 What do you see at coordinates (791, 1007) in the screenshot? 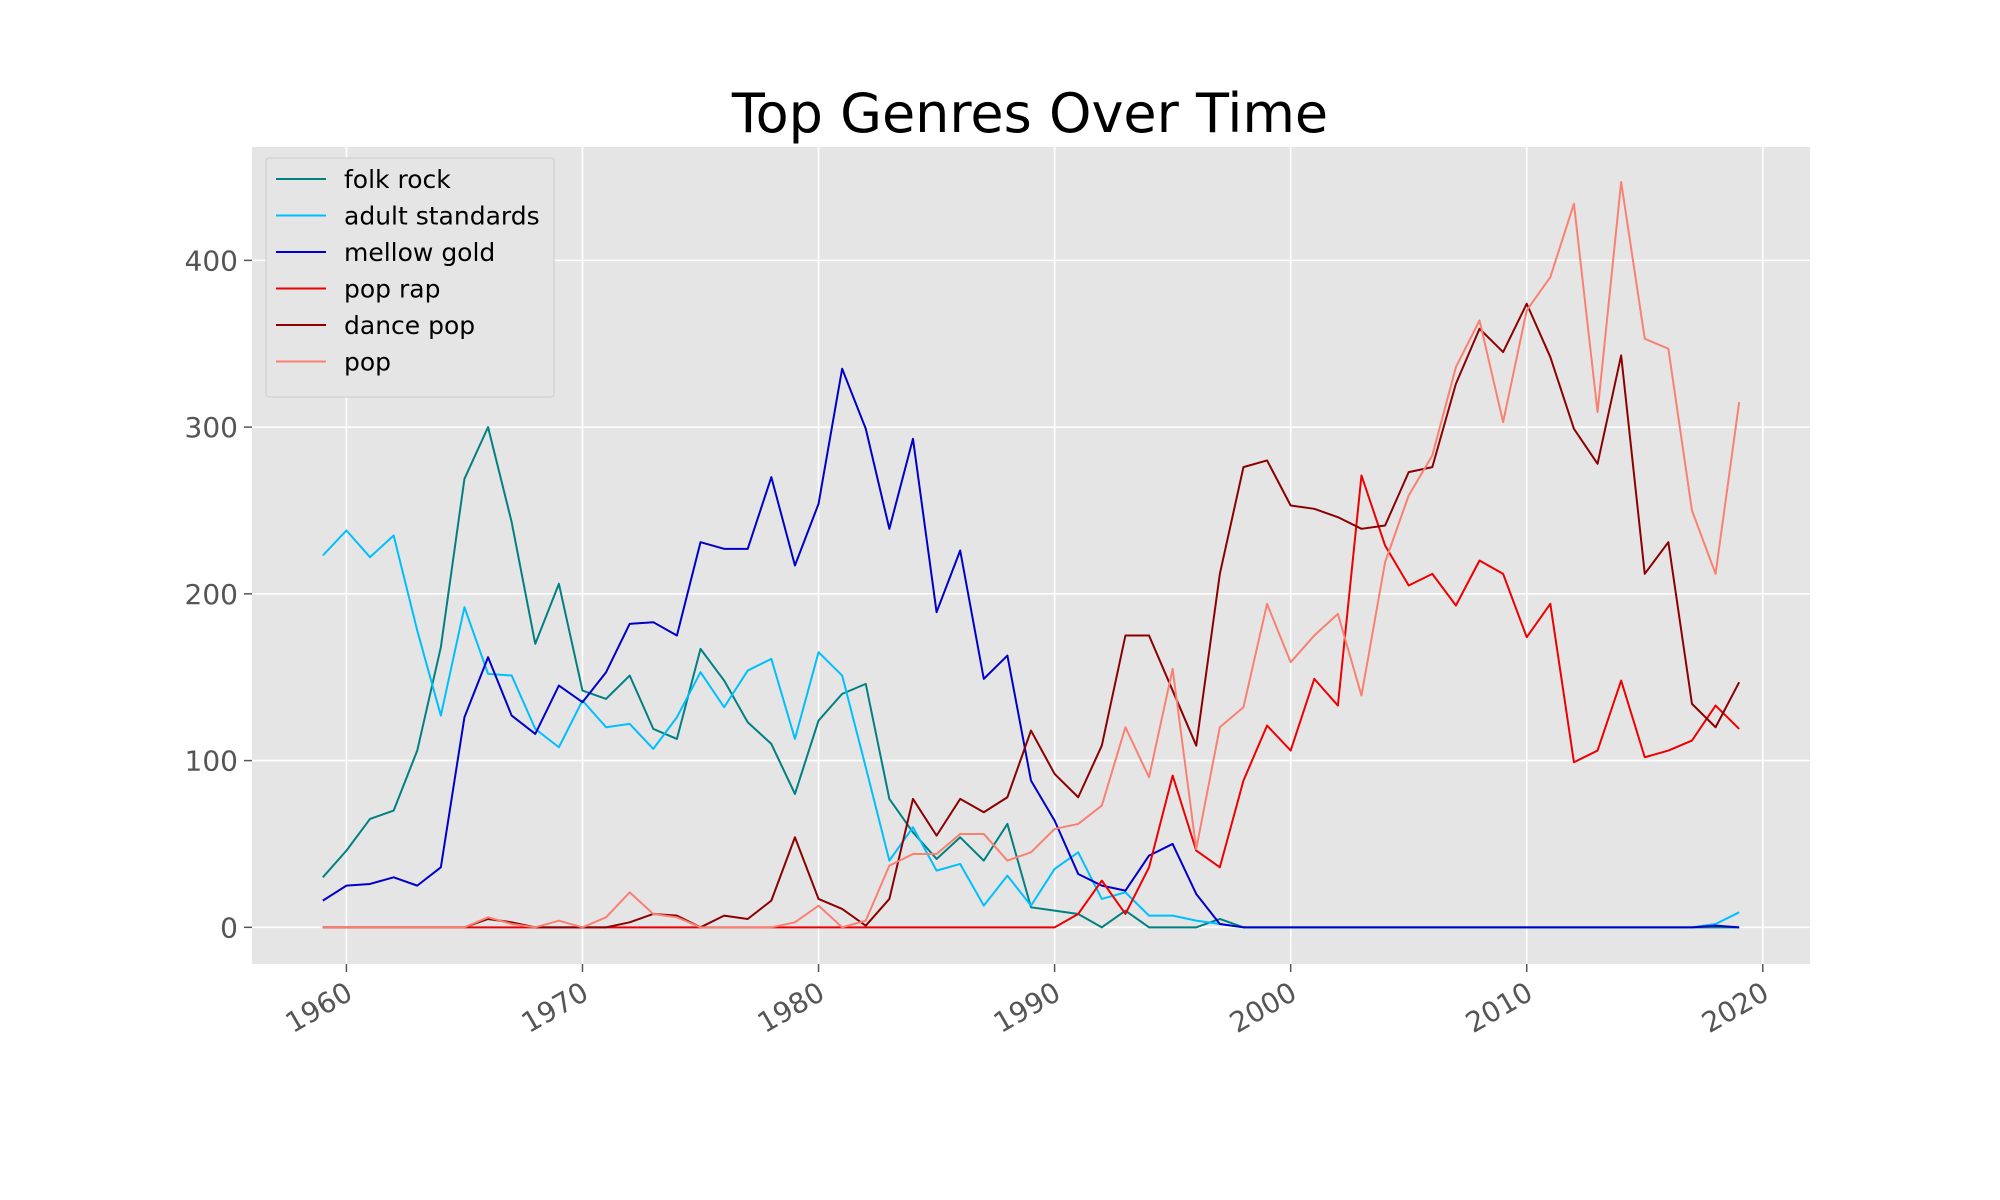
I see `x-tick-label: 1980` at bounding box center [791, 1007].